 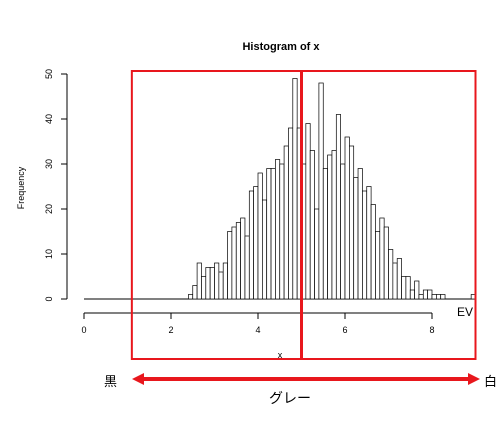 I want to click on y-tick-label: 40, so click(x=49, y=119).